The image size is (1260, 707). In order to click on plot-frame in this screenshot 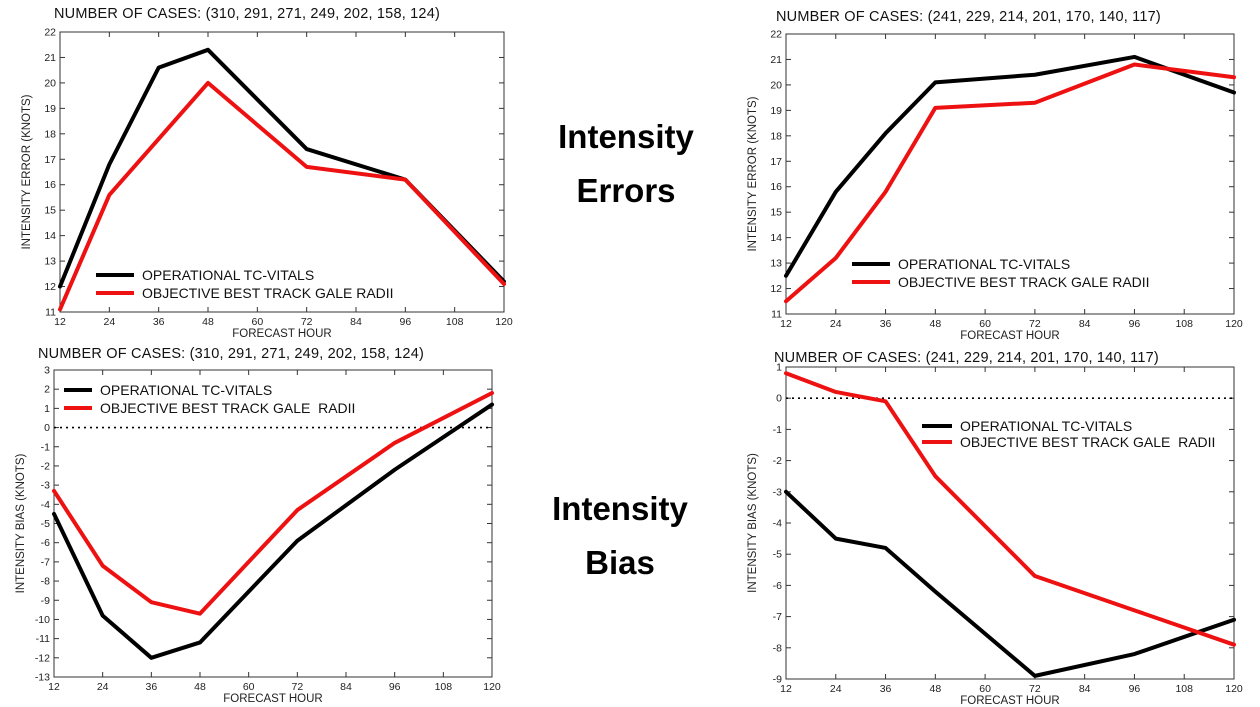, I will do `click(1010, 174)`.